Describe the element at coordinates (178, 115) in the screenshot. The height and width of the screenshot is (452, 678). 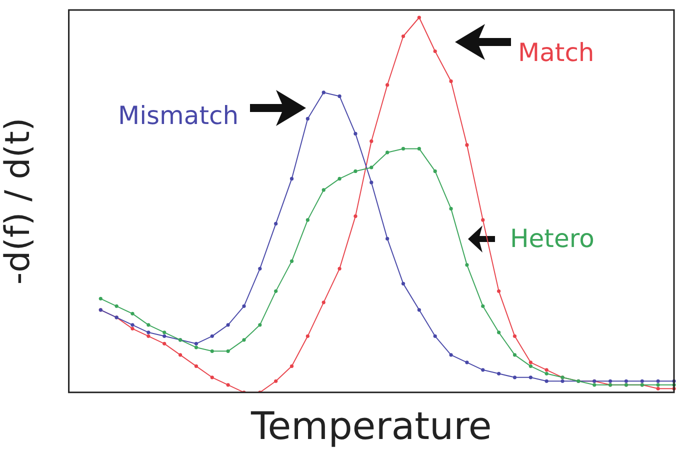
I see `text: Mismatch` at that location.